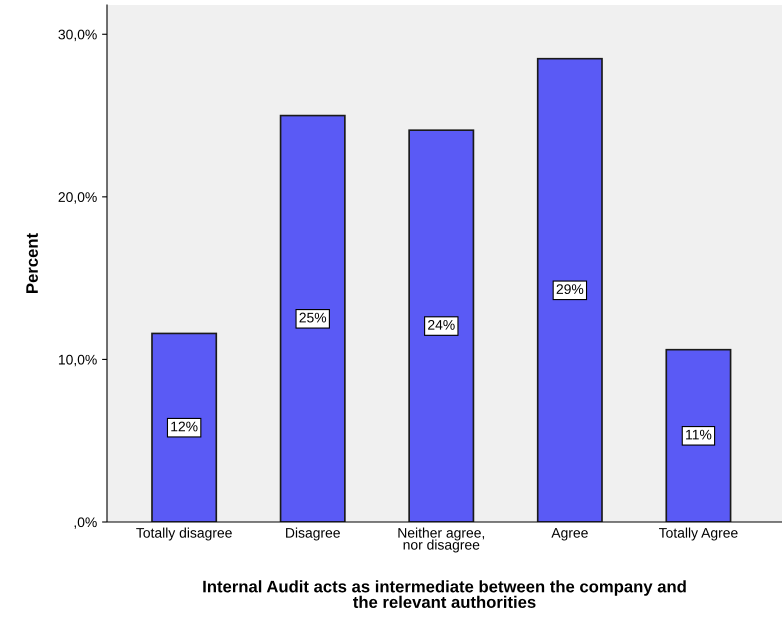  I want to click on y-tick-label: 20,0%, so click(77, 198).